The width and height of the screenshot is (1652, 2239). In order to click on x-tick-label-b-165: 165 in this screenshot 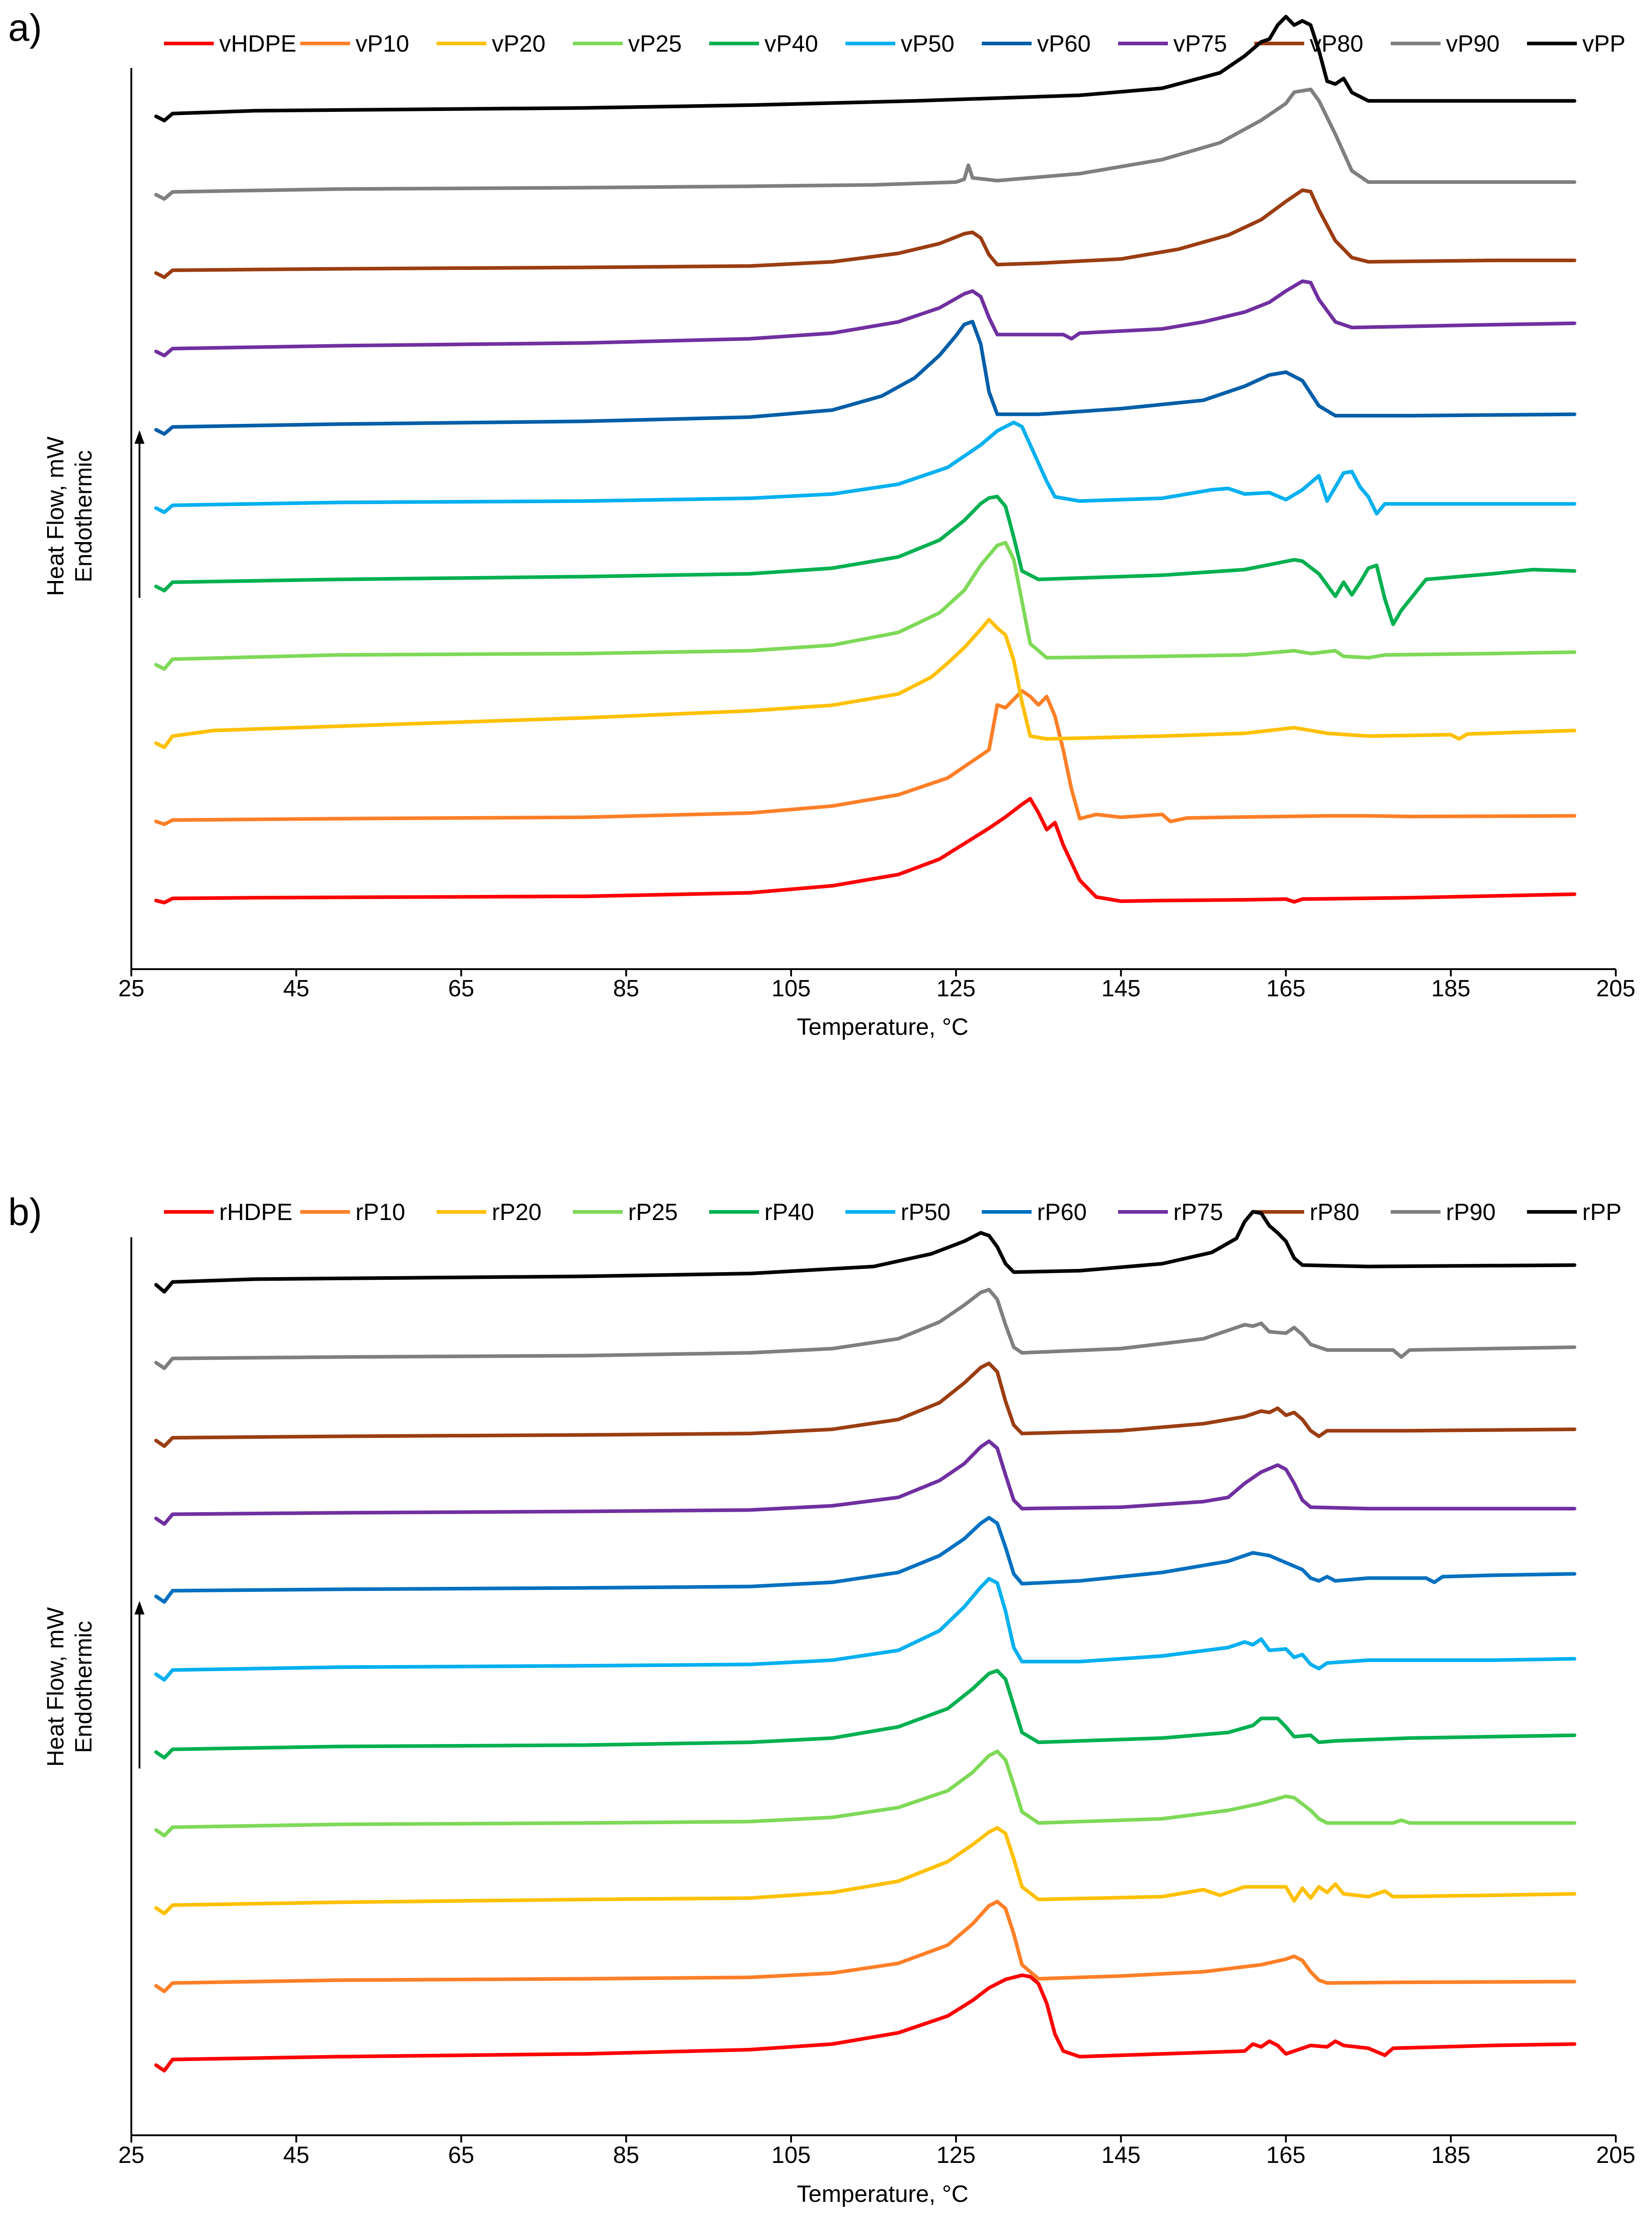, I will do `click(1286, 2155)`.